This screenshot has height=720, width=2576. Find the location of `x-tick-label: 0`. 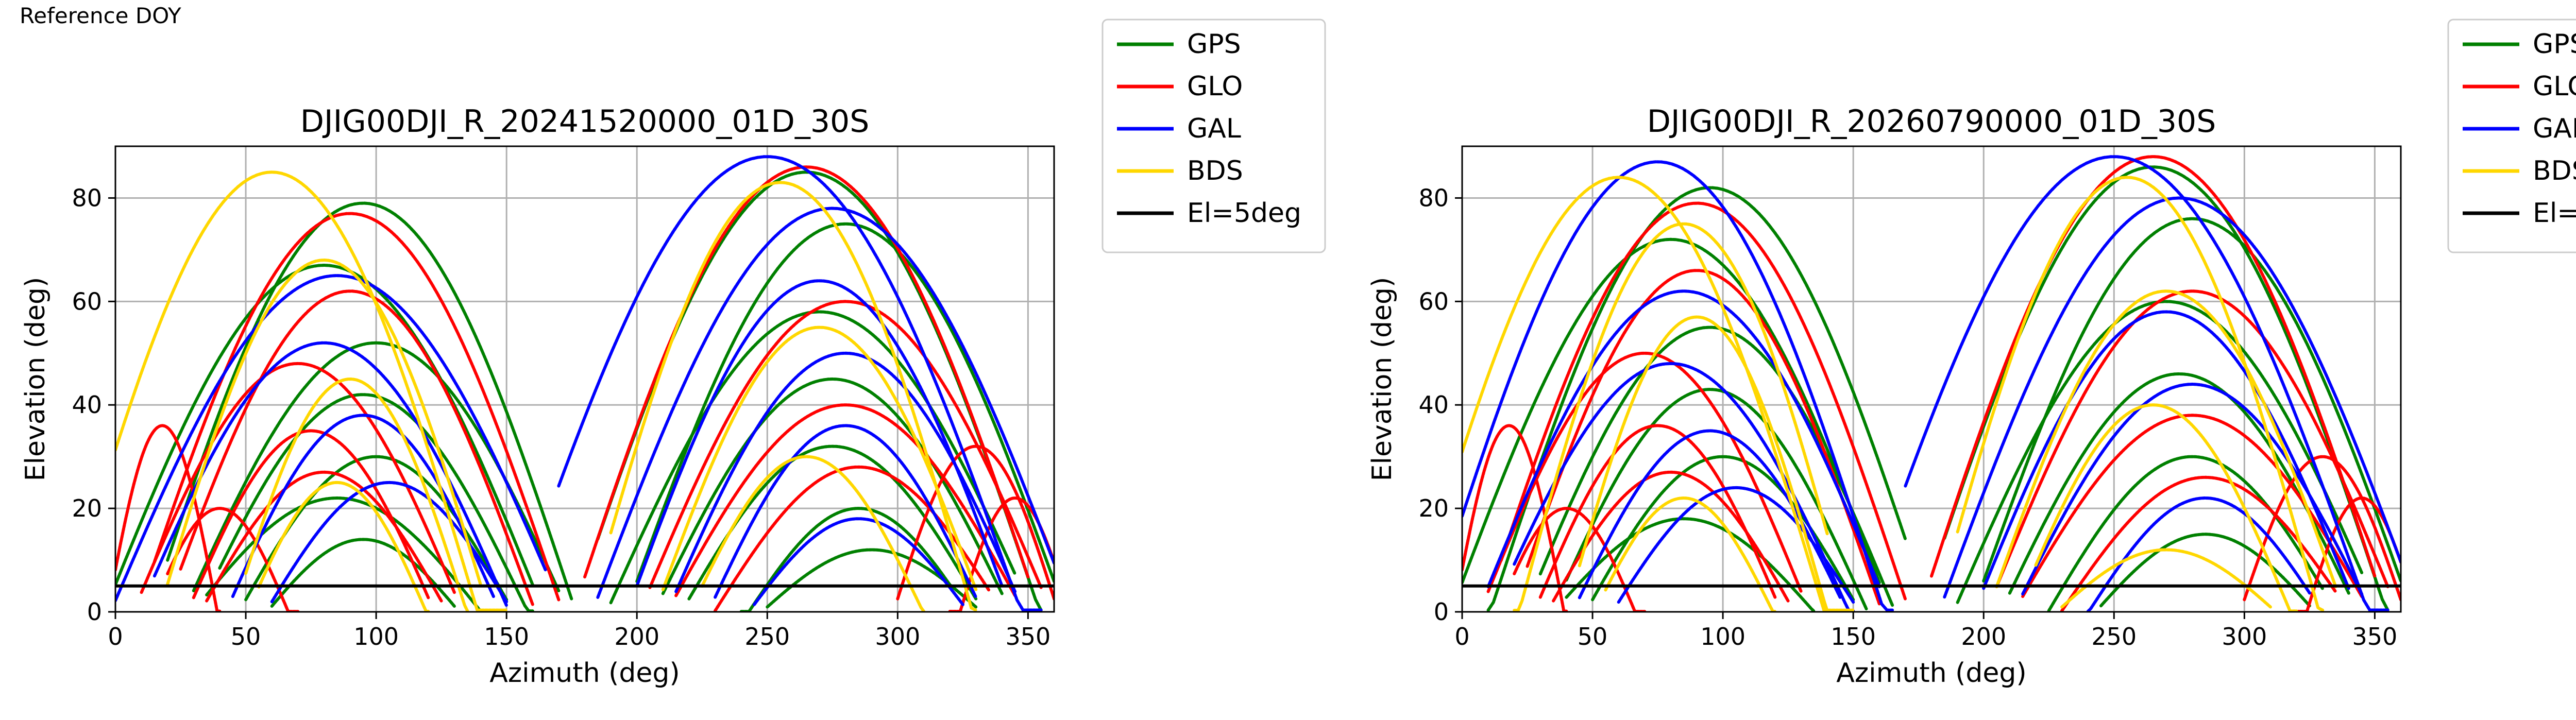

x-tick-label: 0 is located at coordinates (1461, 636).